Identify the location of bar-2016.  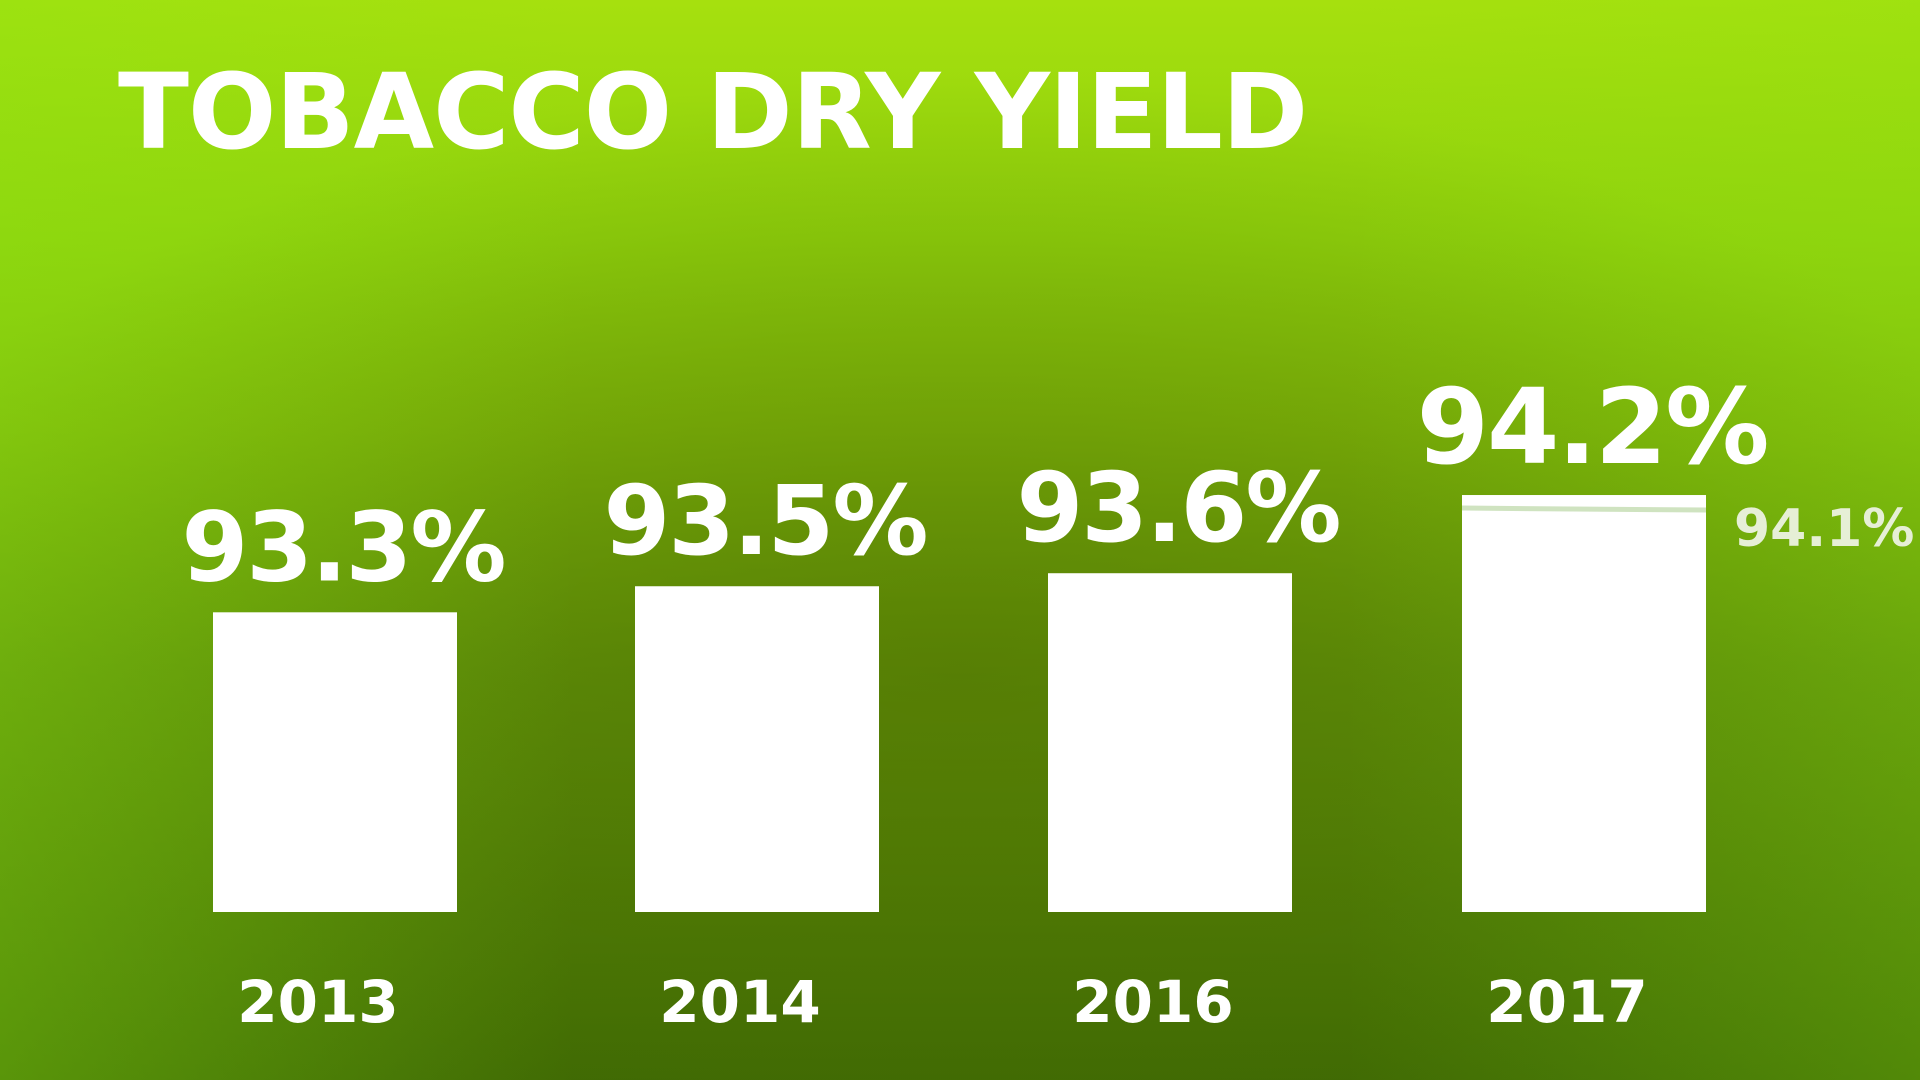
(1170, 742).